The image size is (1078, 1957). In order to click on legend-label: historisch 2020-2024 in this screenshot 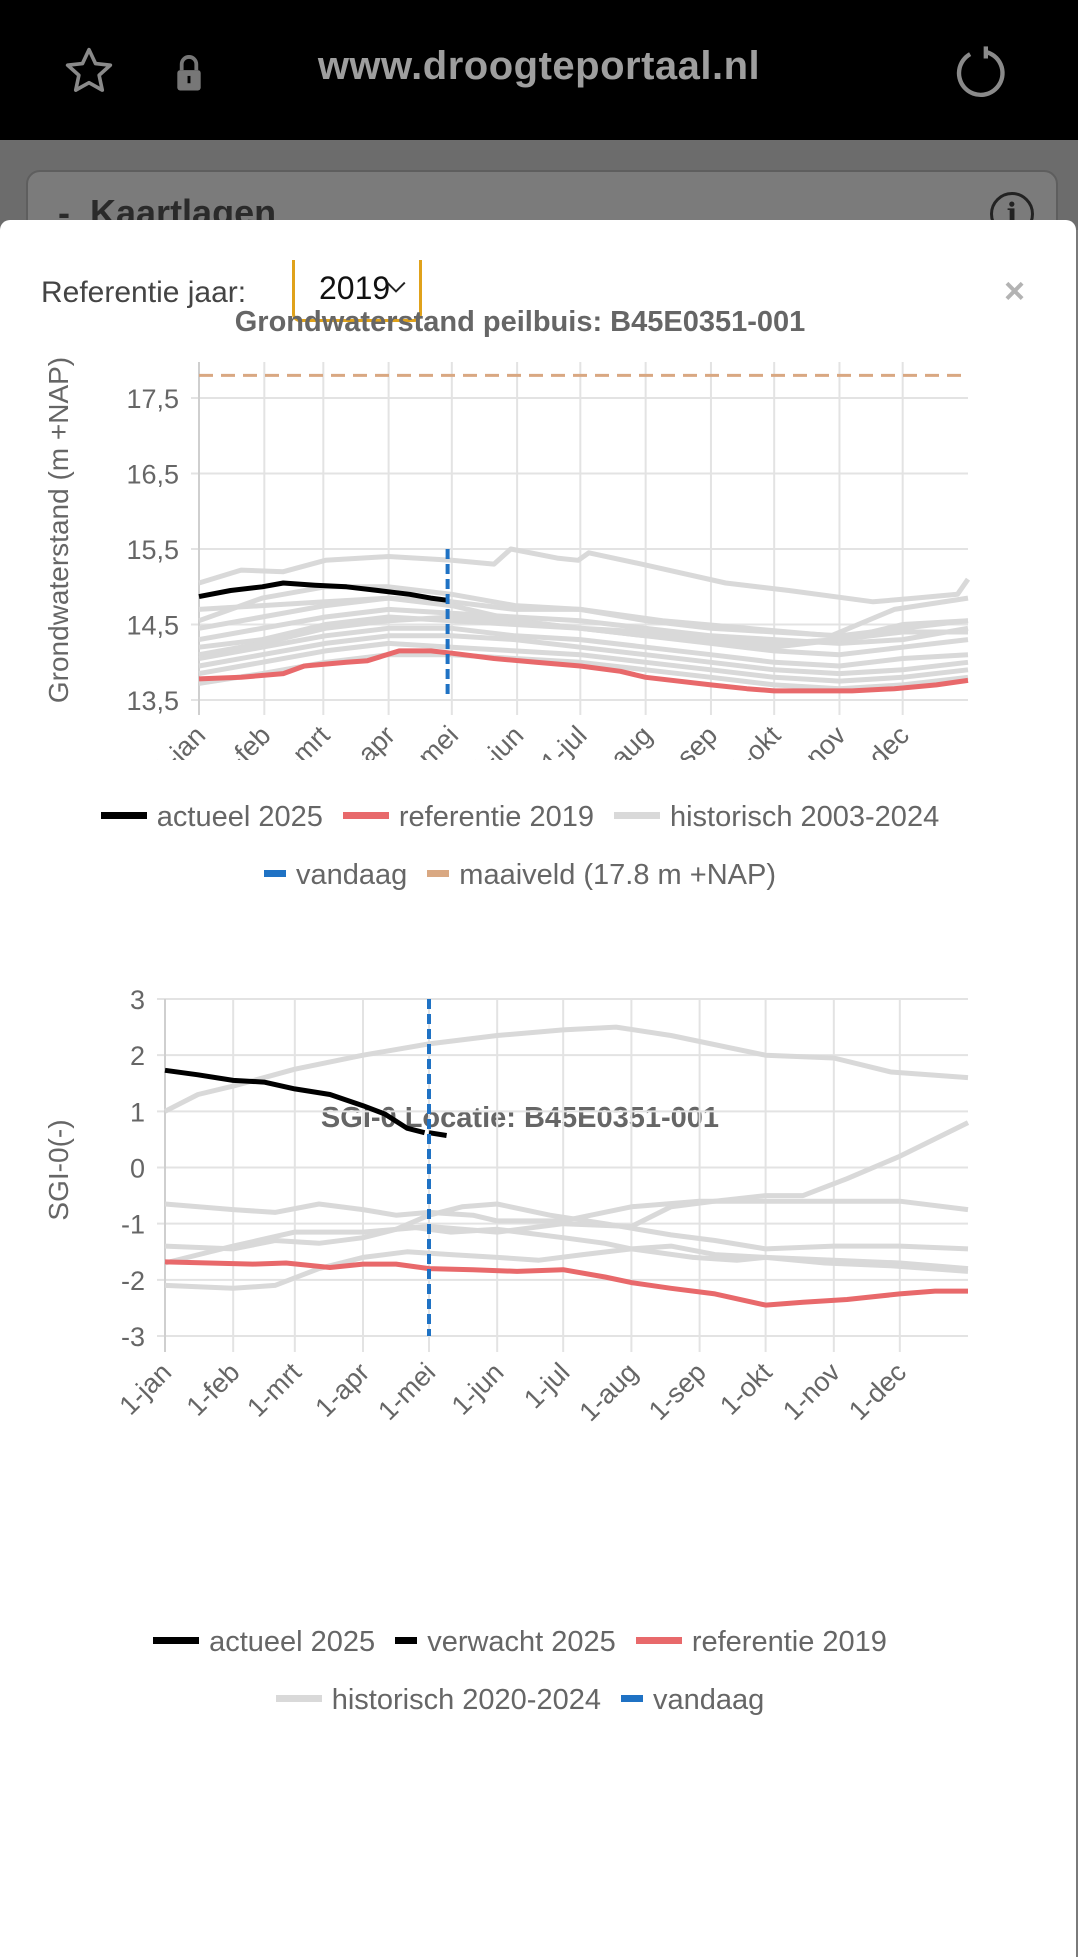, I will do `click(466, 1700)`.